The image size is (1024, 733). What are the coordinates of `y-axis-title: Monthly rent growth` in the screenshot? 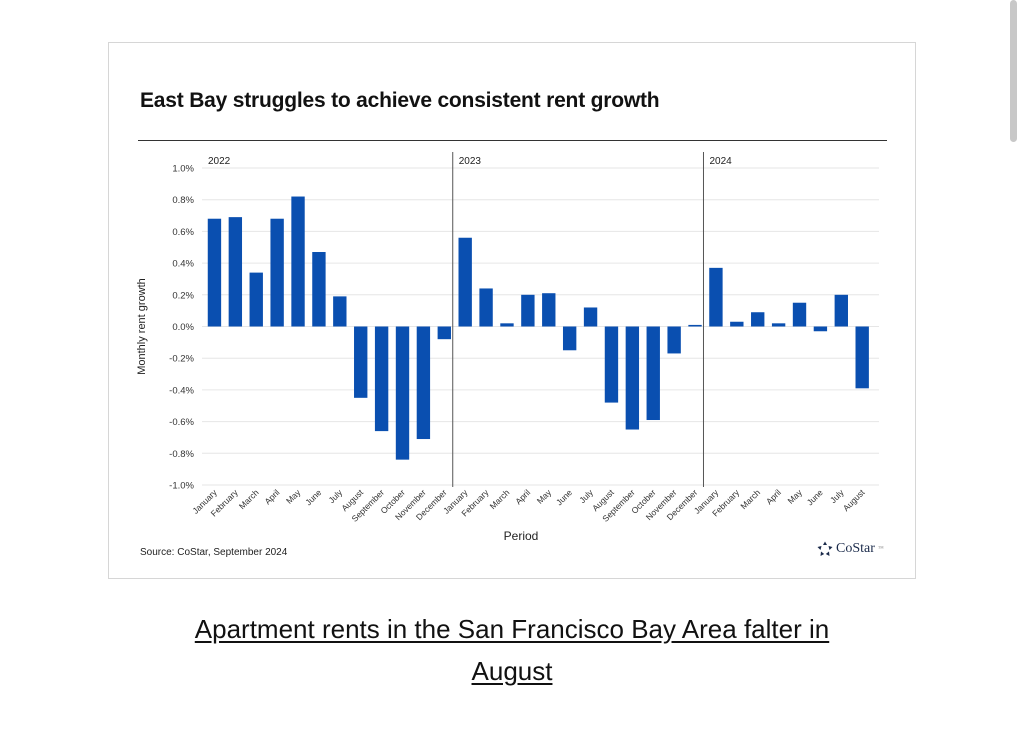 It's located at (142, 326).